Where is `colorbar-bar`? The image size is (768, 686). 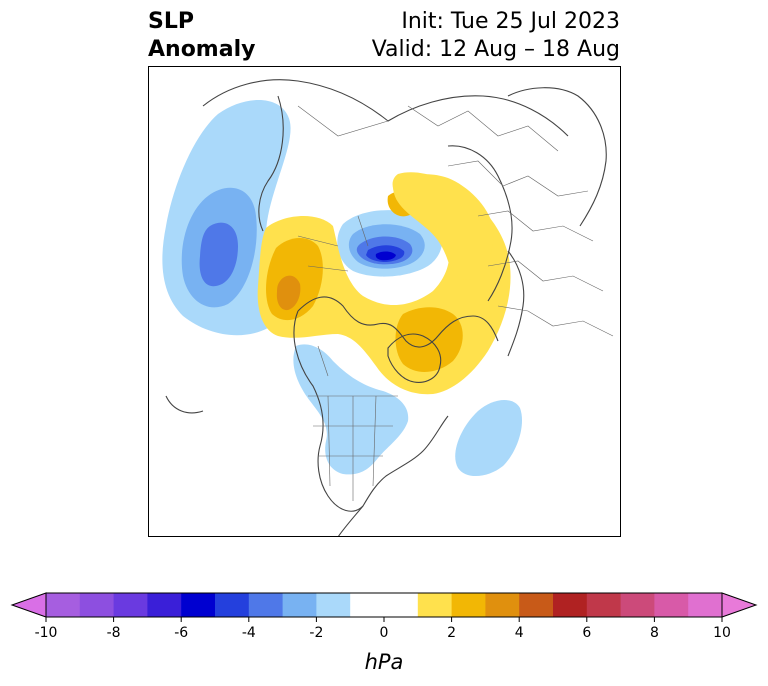
colorbar-bar is located at coordinates (384, 605).